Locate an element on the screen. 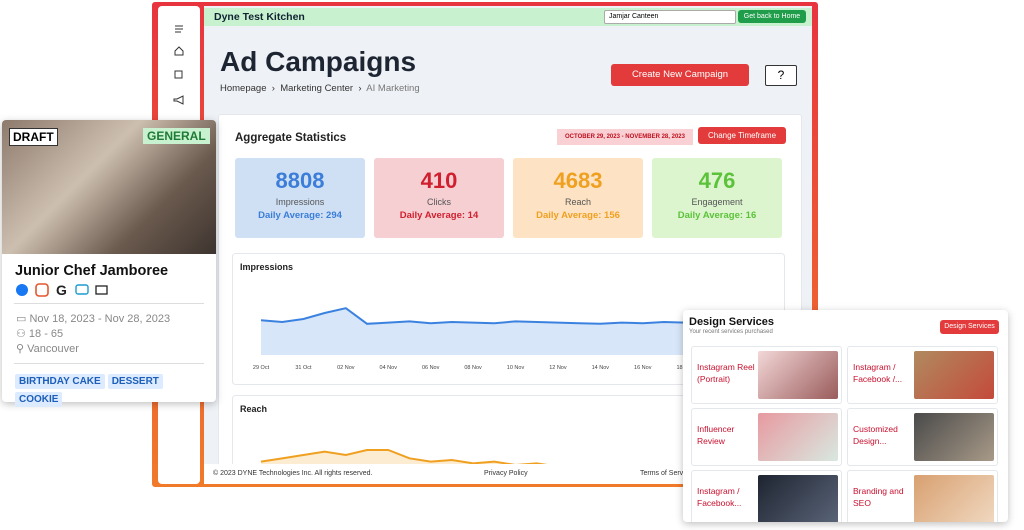 The image size is (1024, 530). stat-value: 410 is located at coordinates (439, 180).